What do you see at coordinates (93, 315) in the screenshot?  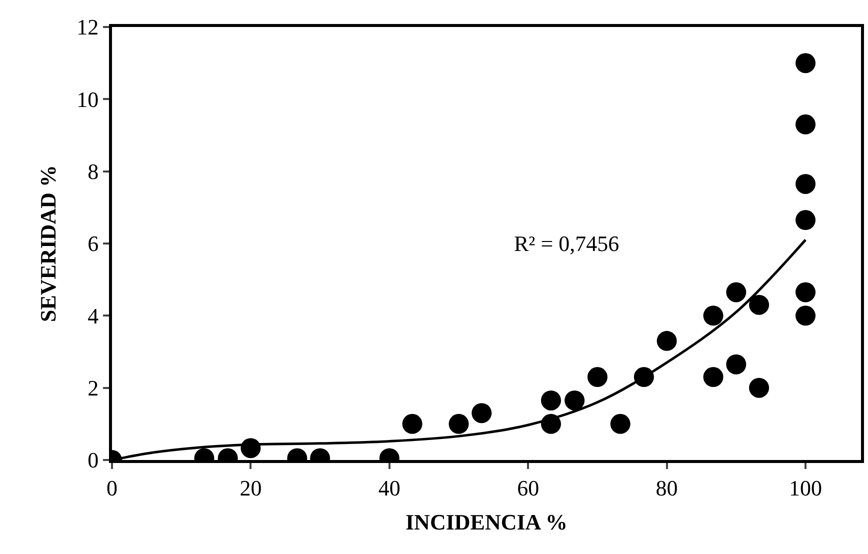 I see `y-tick-label: 4` at bounding box center [93, 315].